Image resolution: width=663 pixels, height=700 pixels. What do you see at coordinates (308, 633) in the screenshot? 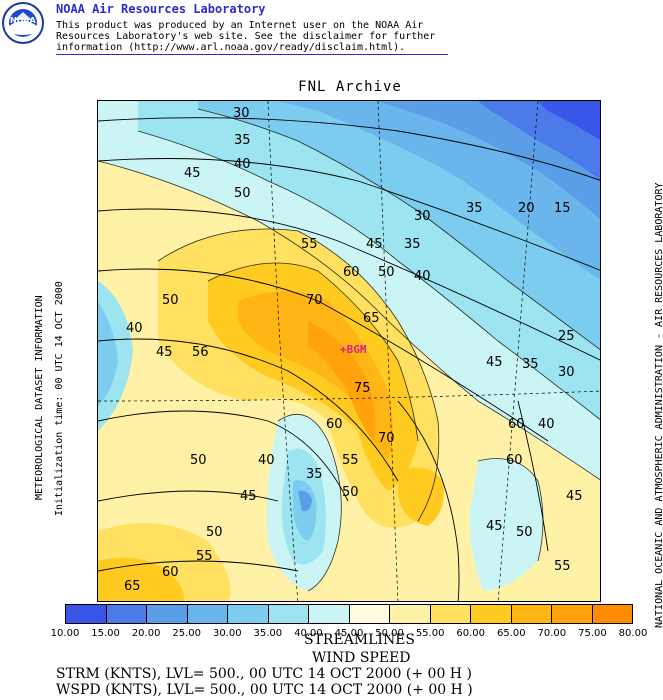
I see `colorbar-tick-label: 40.00` at bounding box center [308, 633].